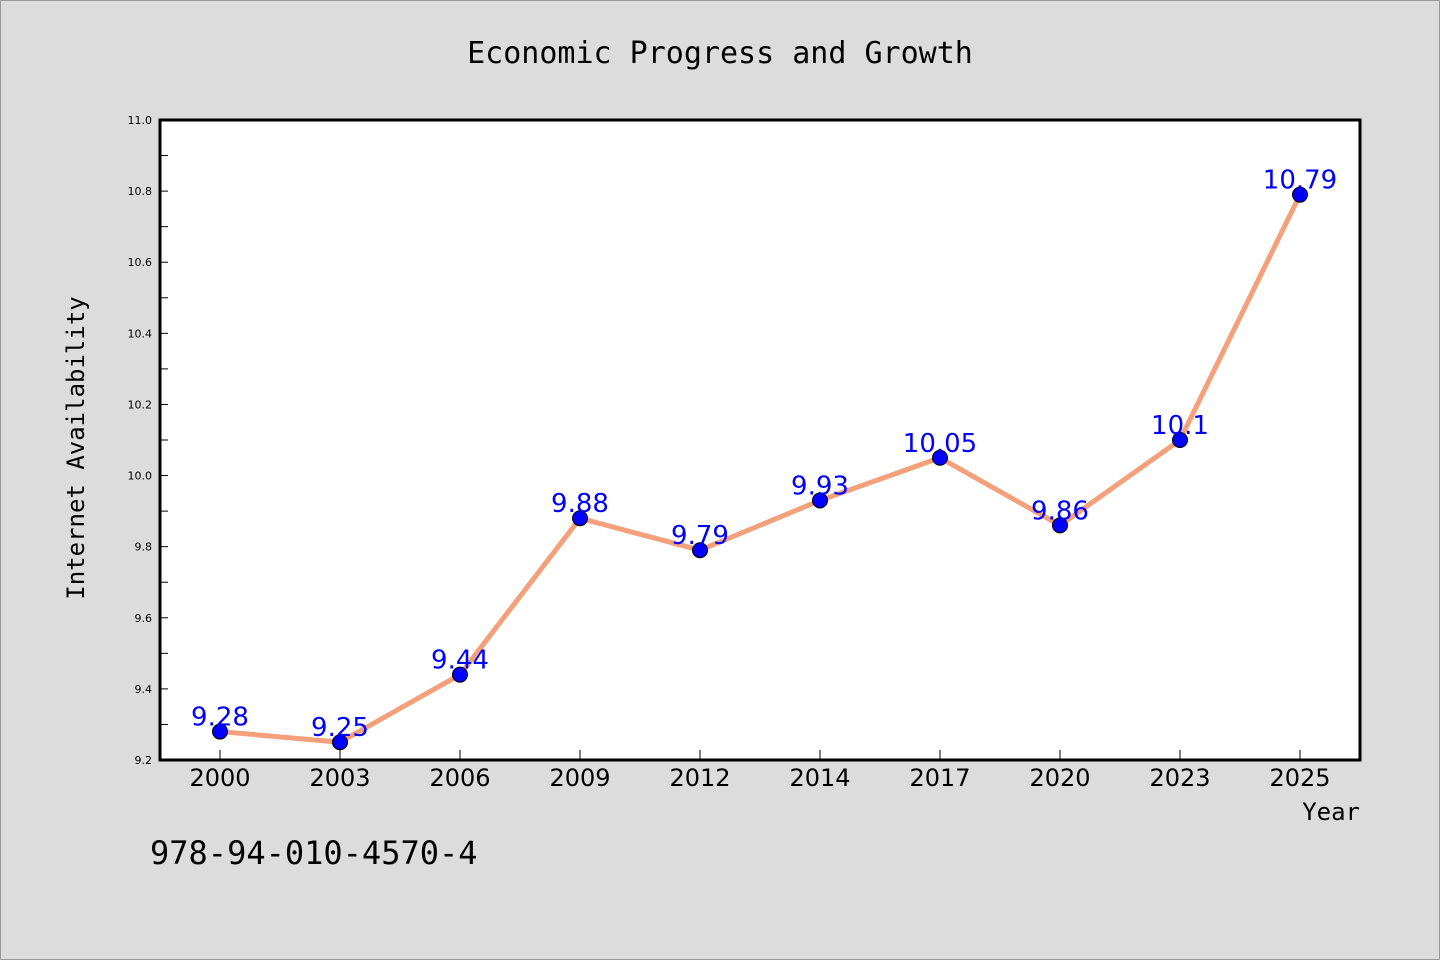 Image resolution: width=1440 pixels, height=960 pixels. Describe the element at coordinates (339, 778) in the screenshot. I see `x-tick-label: 2003` at that location.